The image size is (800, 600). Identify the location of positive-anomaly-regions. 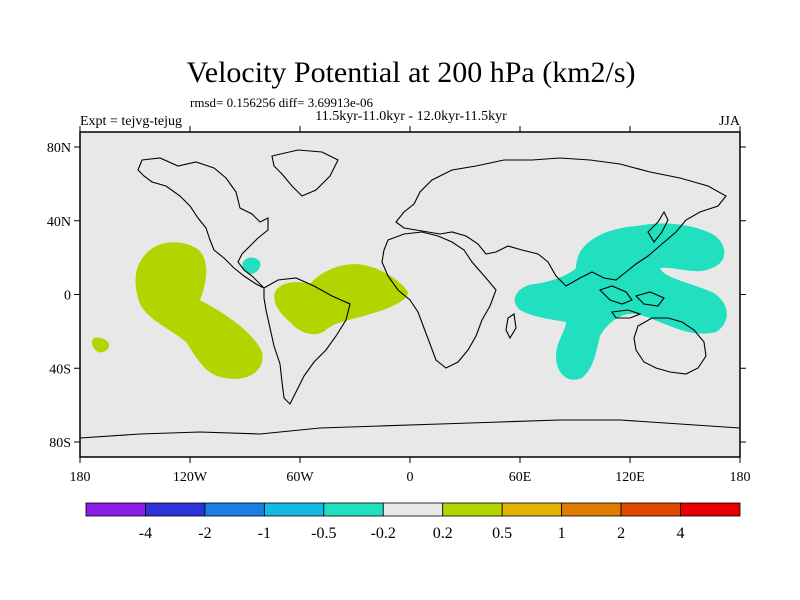
(250, 310).